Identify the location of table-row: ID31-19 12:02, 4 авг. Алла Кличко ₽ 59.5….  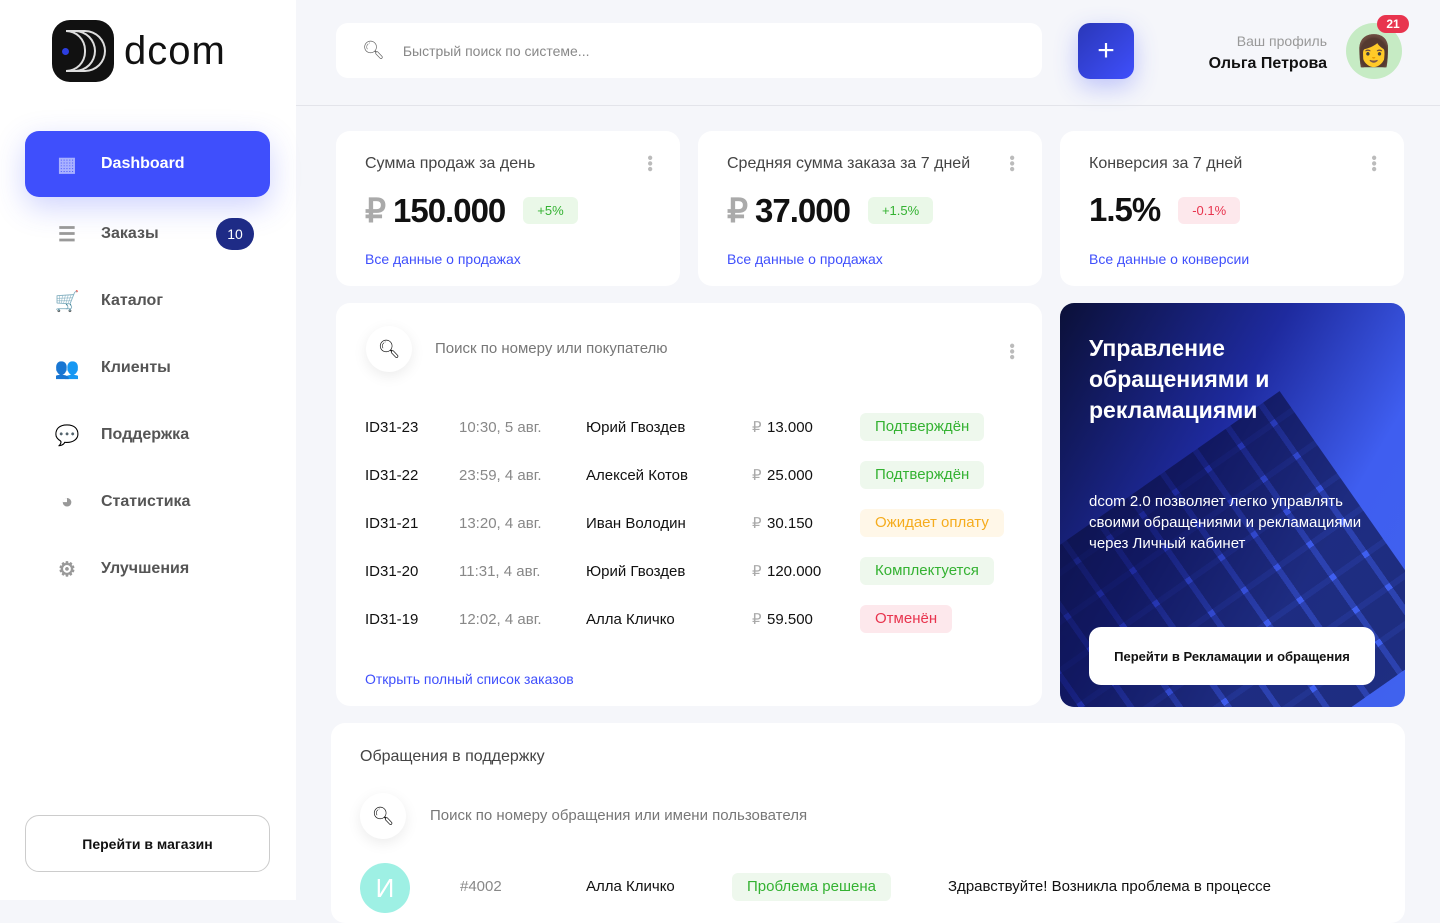
(690, 619).